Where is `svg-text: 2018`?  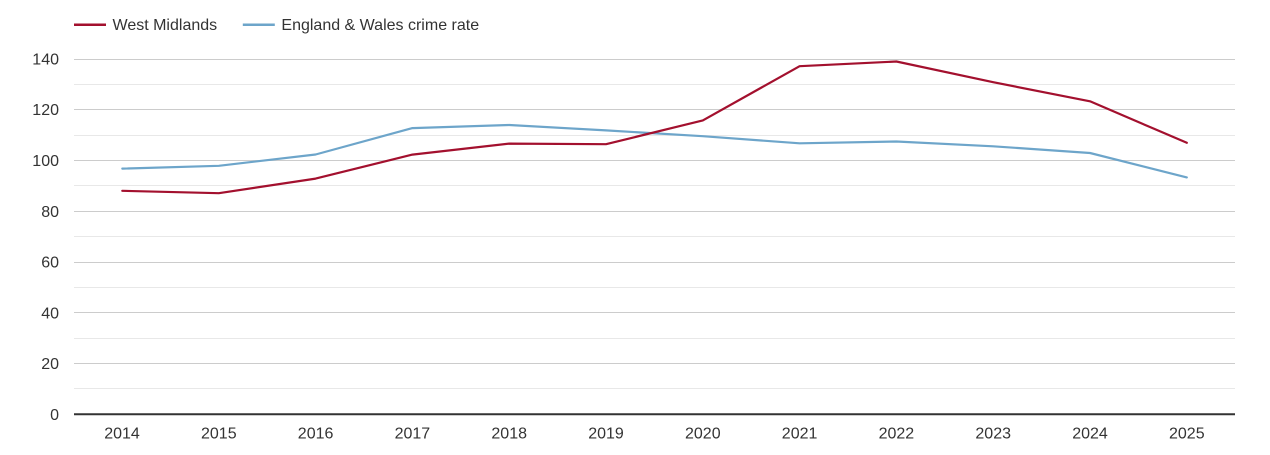
svg-text: 2018 is located at coordinates (509, 434).